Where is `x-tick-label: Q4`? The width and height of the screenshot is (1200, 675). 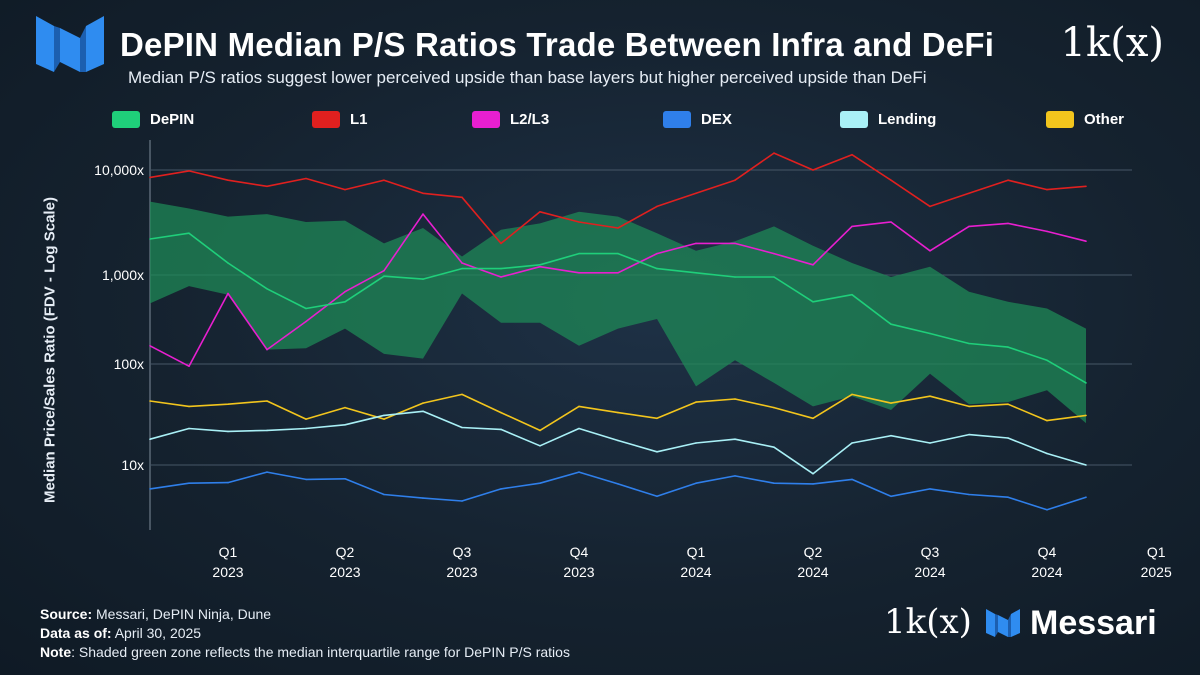
x-tick-label: Q4 is located at coordinates (579, 552).